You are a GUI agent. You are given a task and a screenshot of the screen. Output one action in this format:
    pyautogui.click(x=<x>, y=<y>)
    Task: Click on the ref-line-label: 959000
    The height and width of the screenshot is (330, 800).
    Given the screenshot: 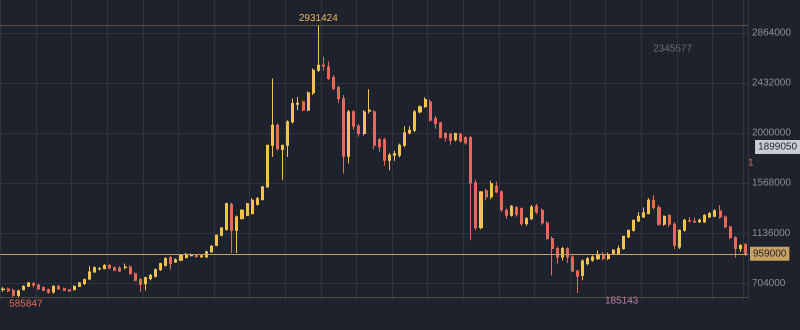 What is the action you would take?
    pyautogui.click(x=770, y=254)
    